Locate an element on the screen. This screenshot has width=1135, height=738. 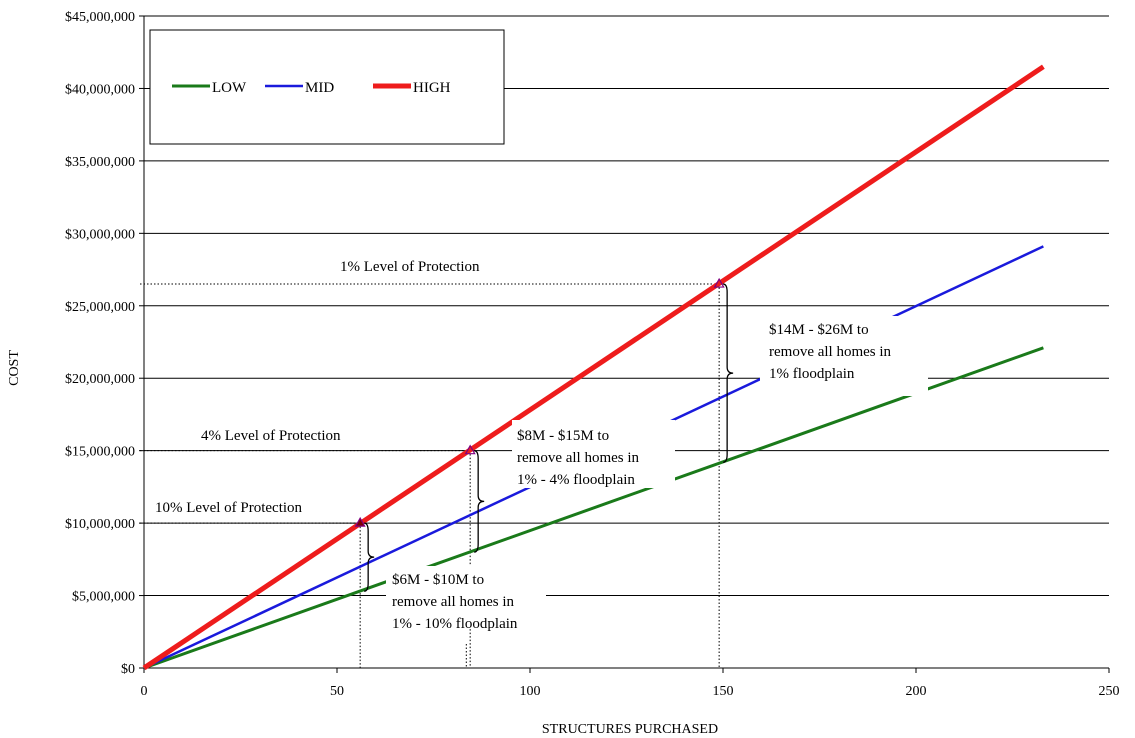
annotation-line: $6M - $10M to is located at coordinates (438, 580).